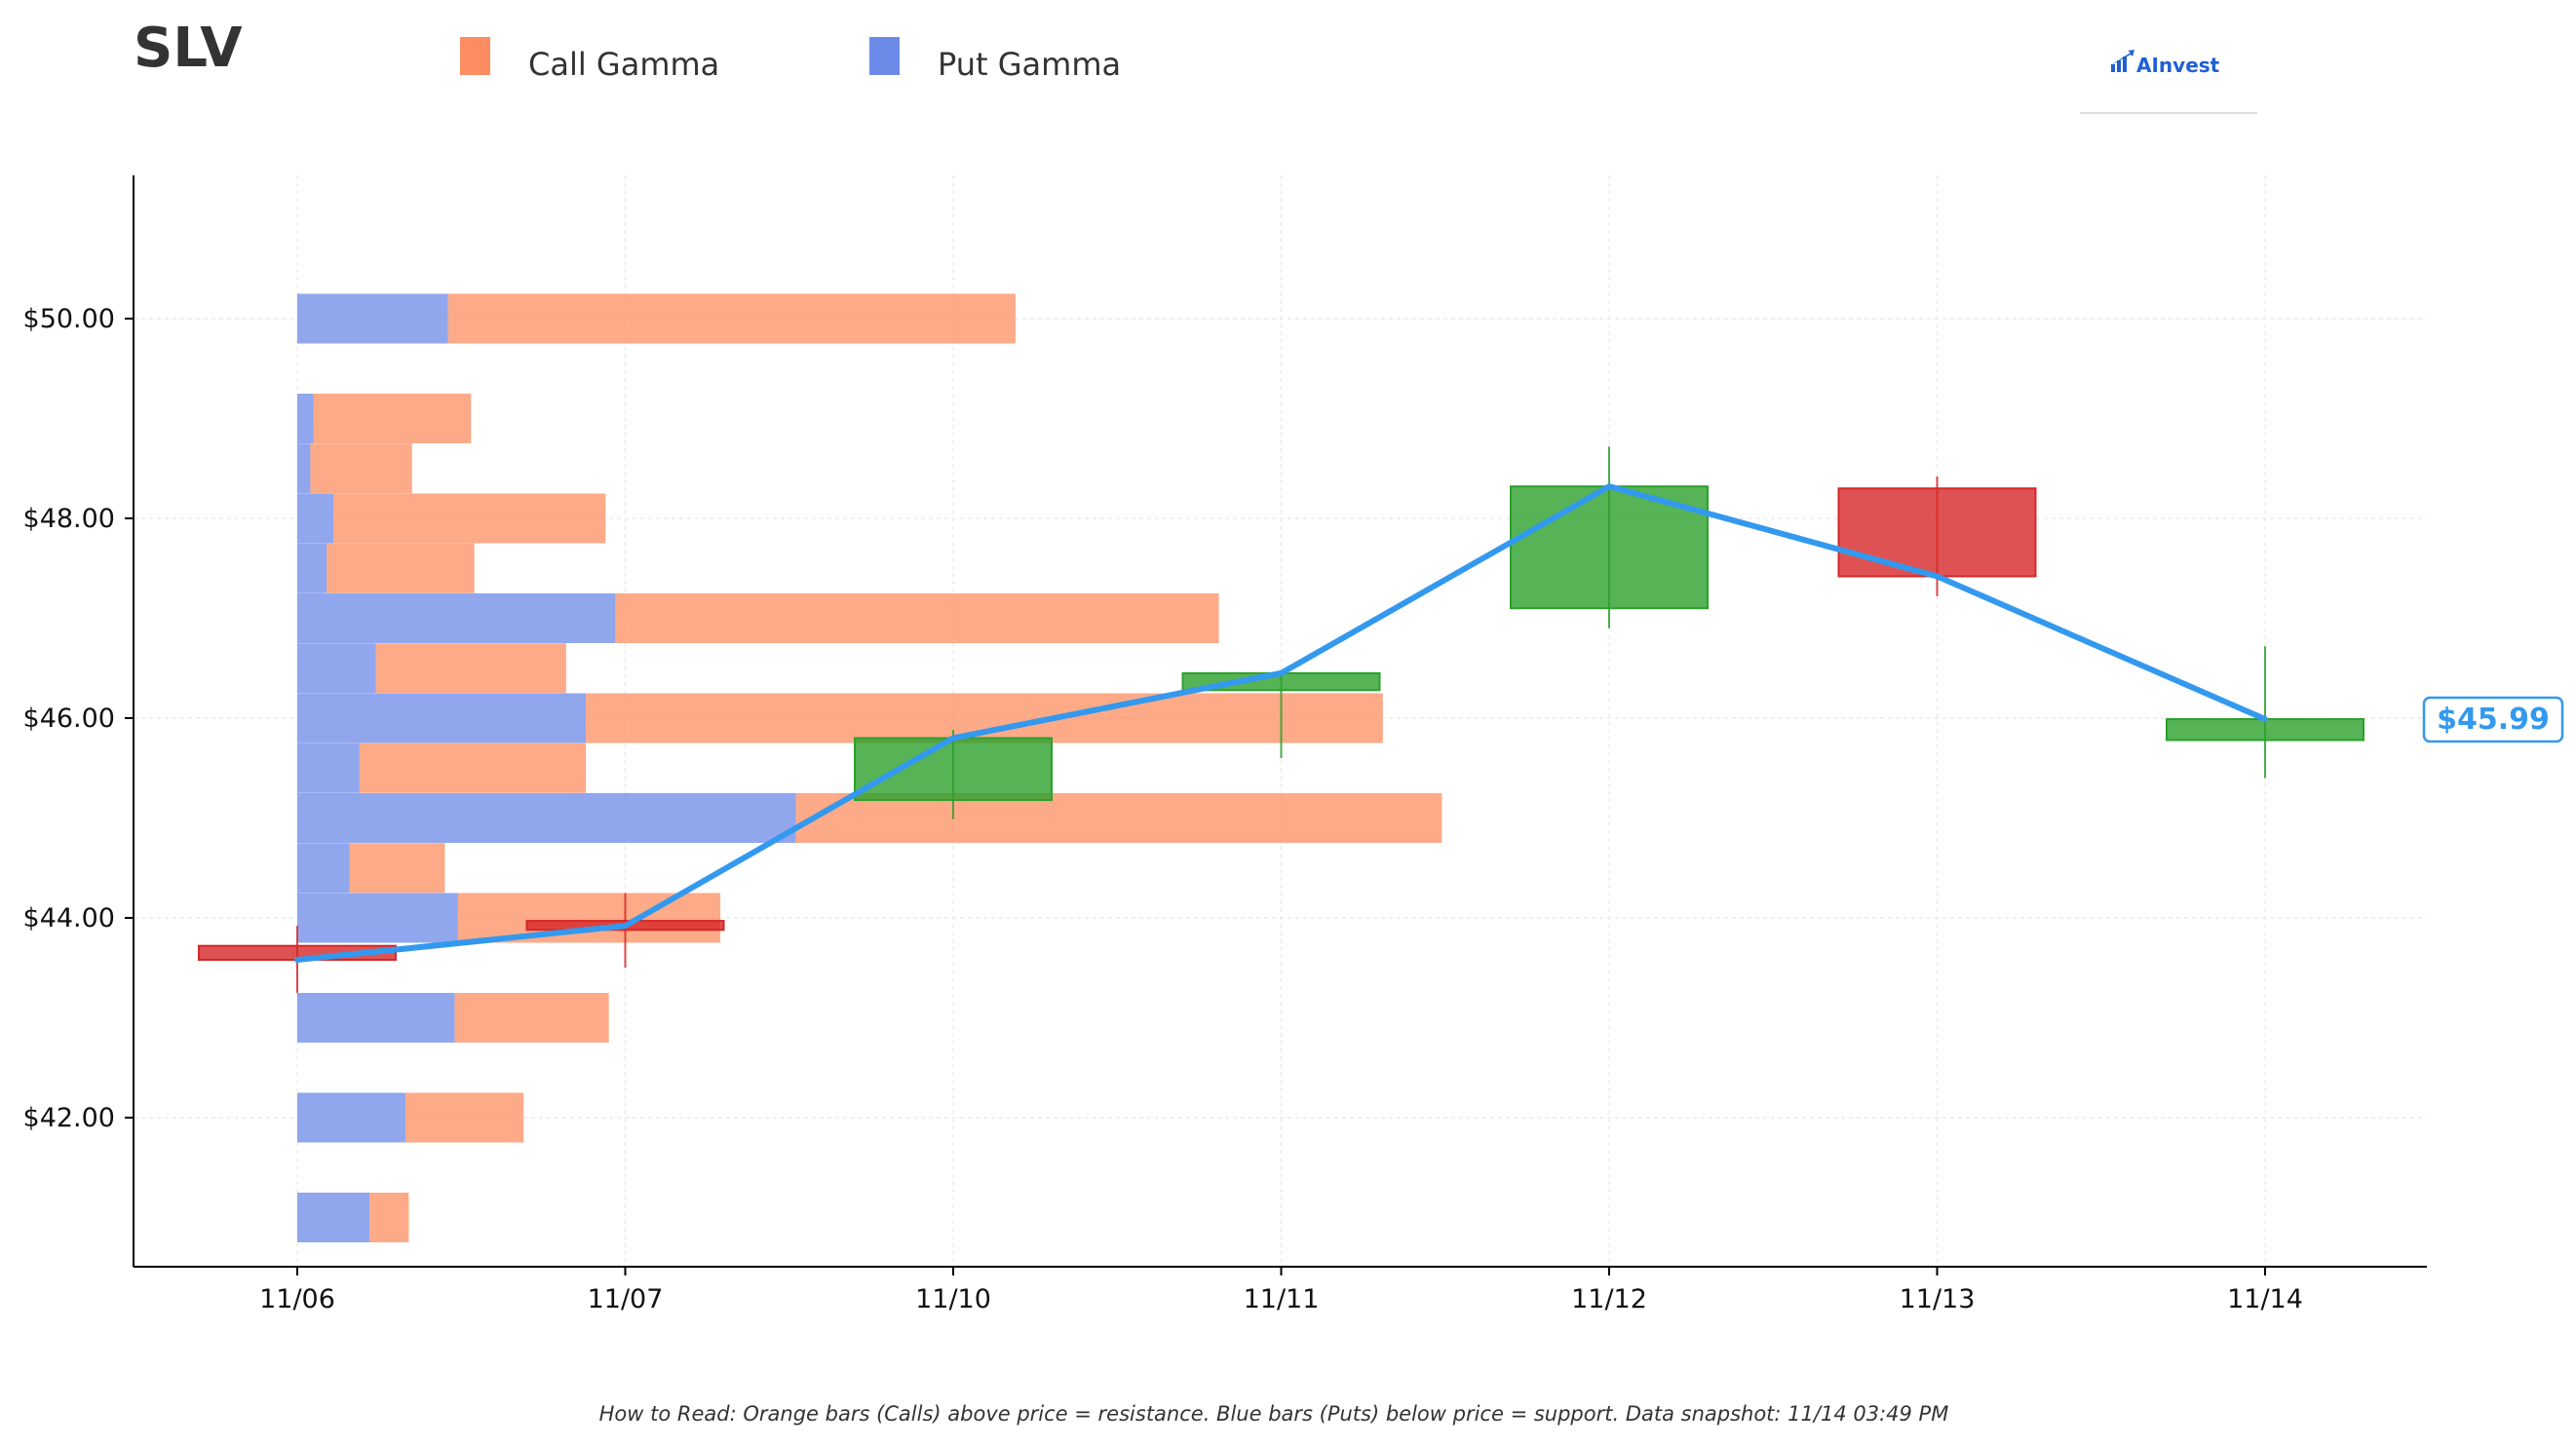  What do you see at coordinates (1938, 1299) in the screenshot?
I see `x-tick-label: 11/13` at bounding box center [1938, 1299].